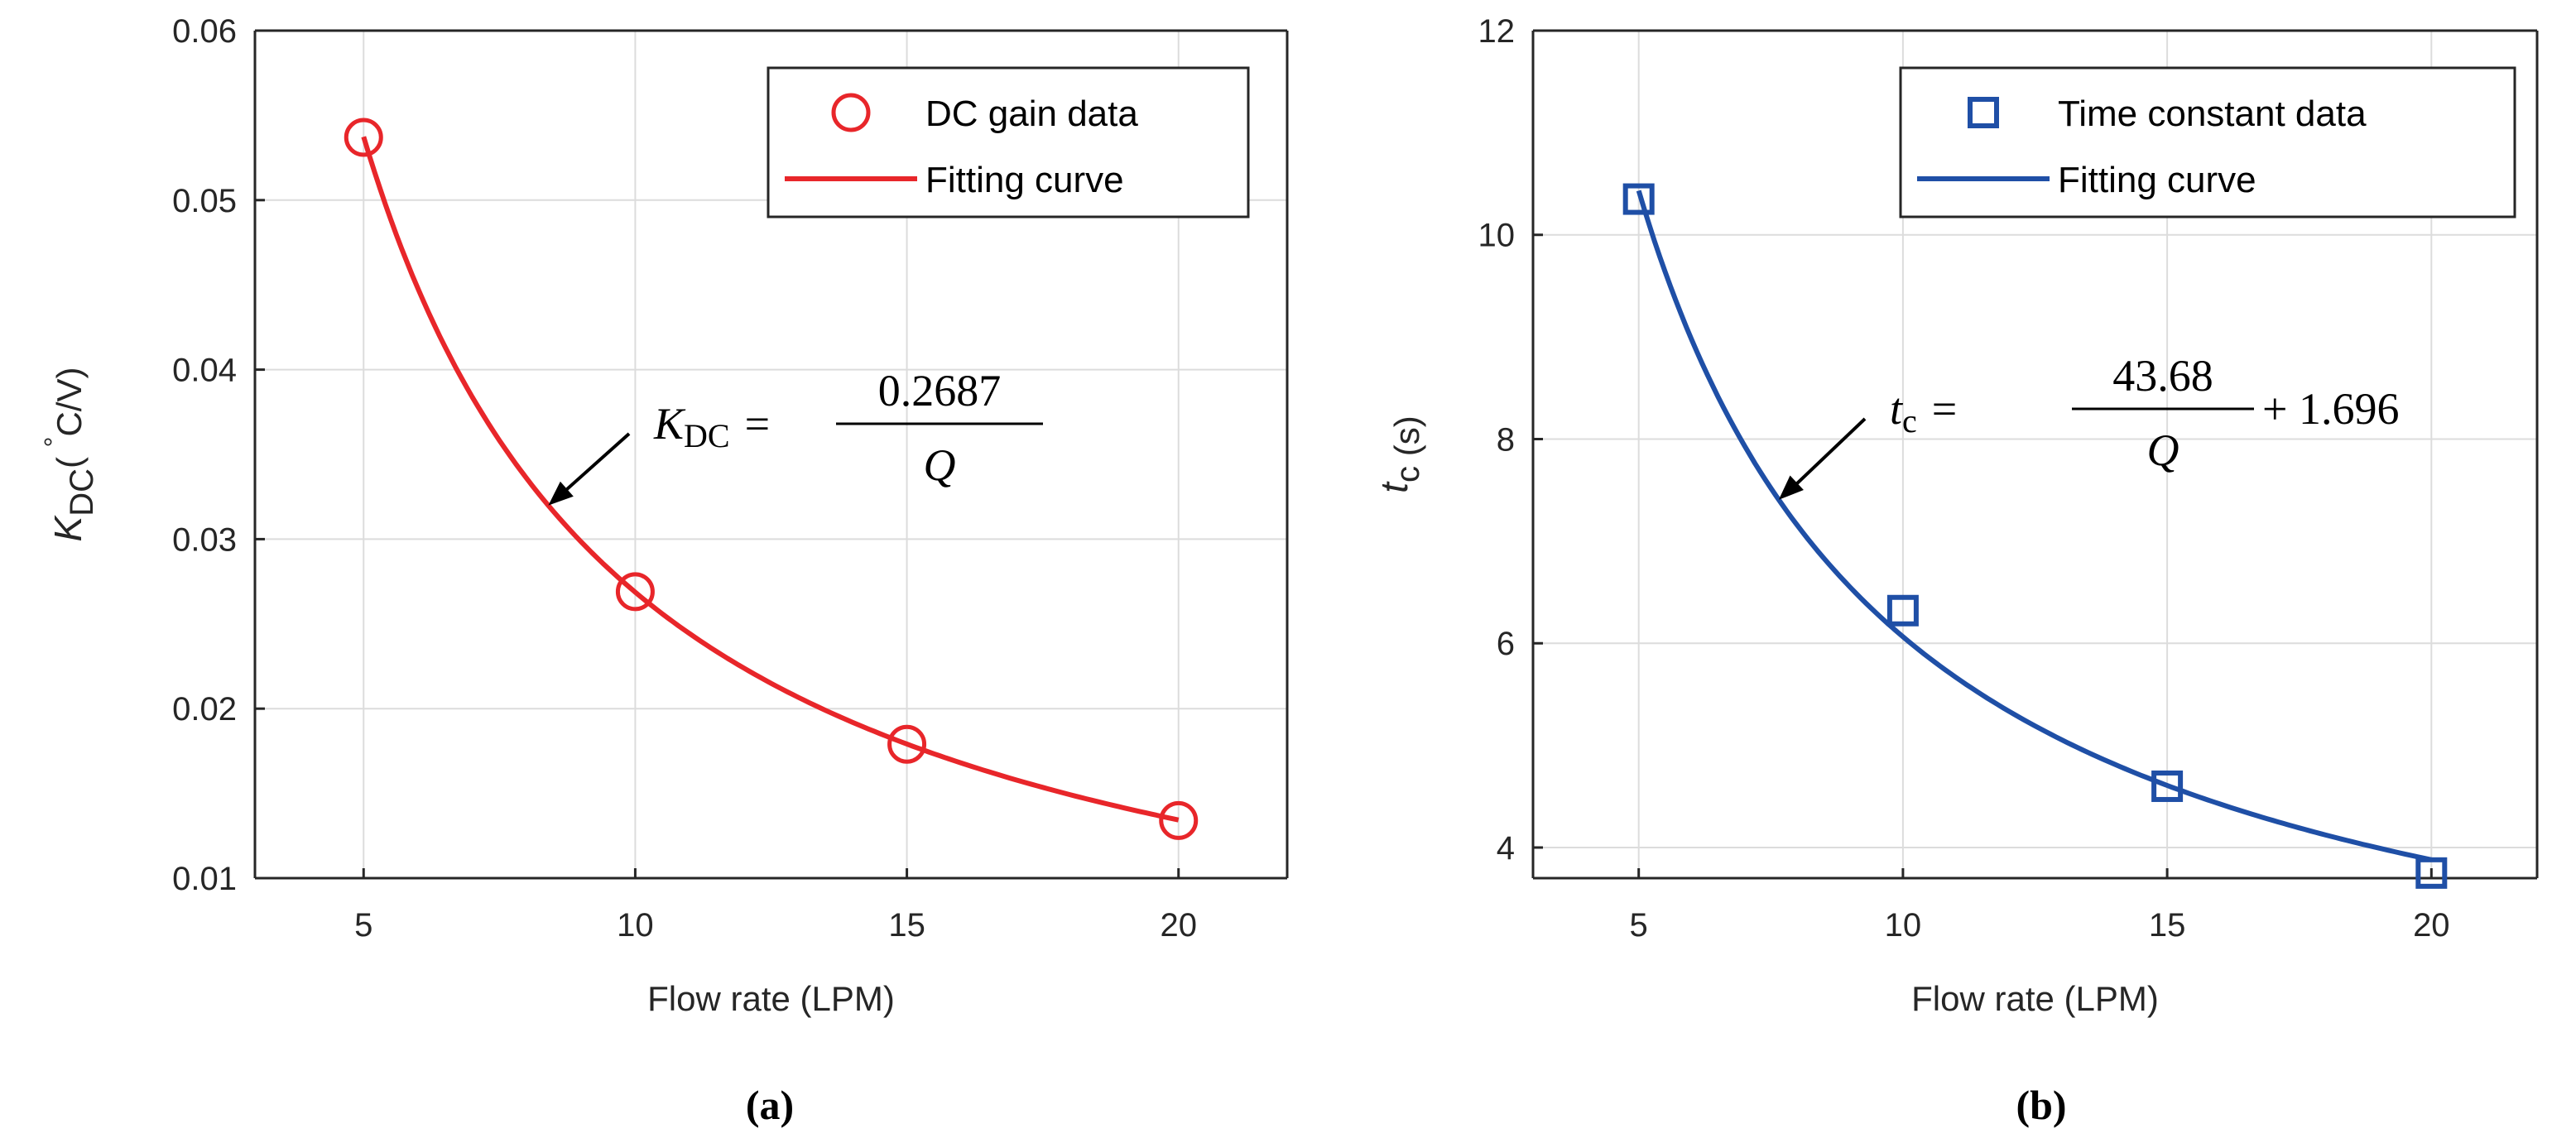  I want to click on equation-tail: + 1.696, so click(2330, 409).